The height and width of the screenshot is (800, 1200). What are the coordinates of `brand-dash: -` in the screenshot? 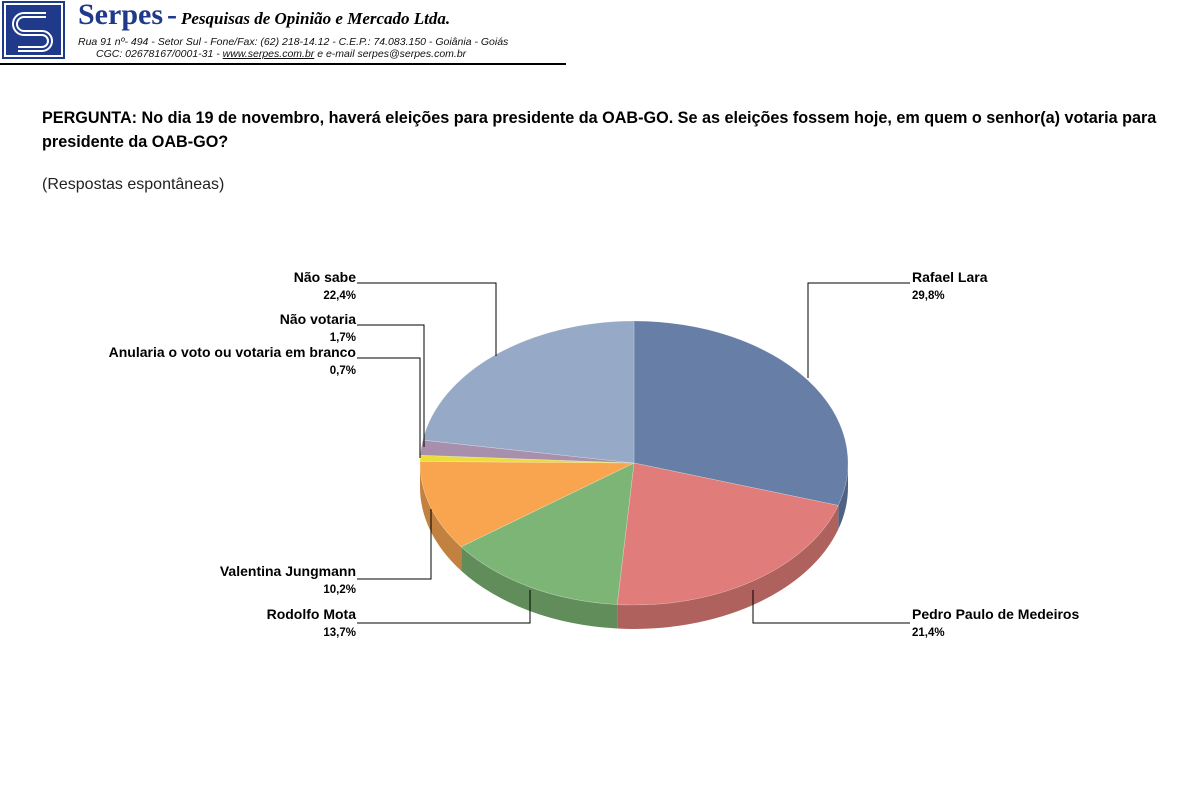 It's located at (172, 15).